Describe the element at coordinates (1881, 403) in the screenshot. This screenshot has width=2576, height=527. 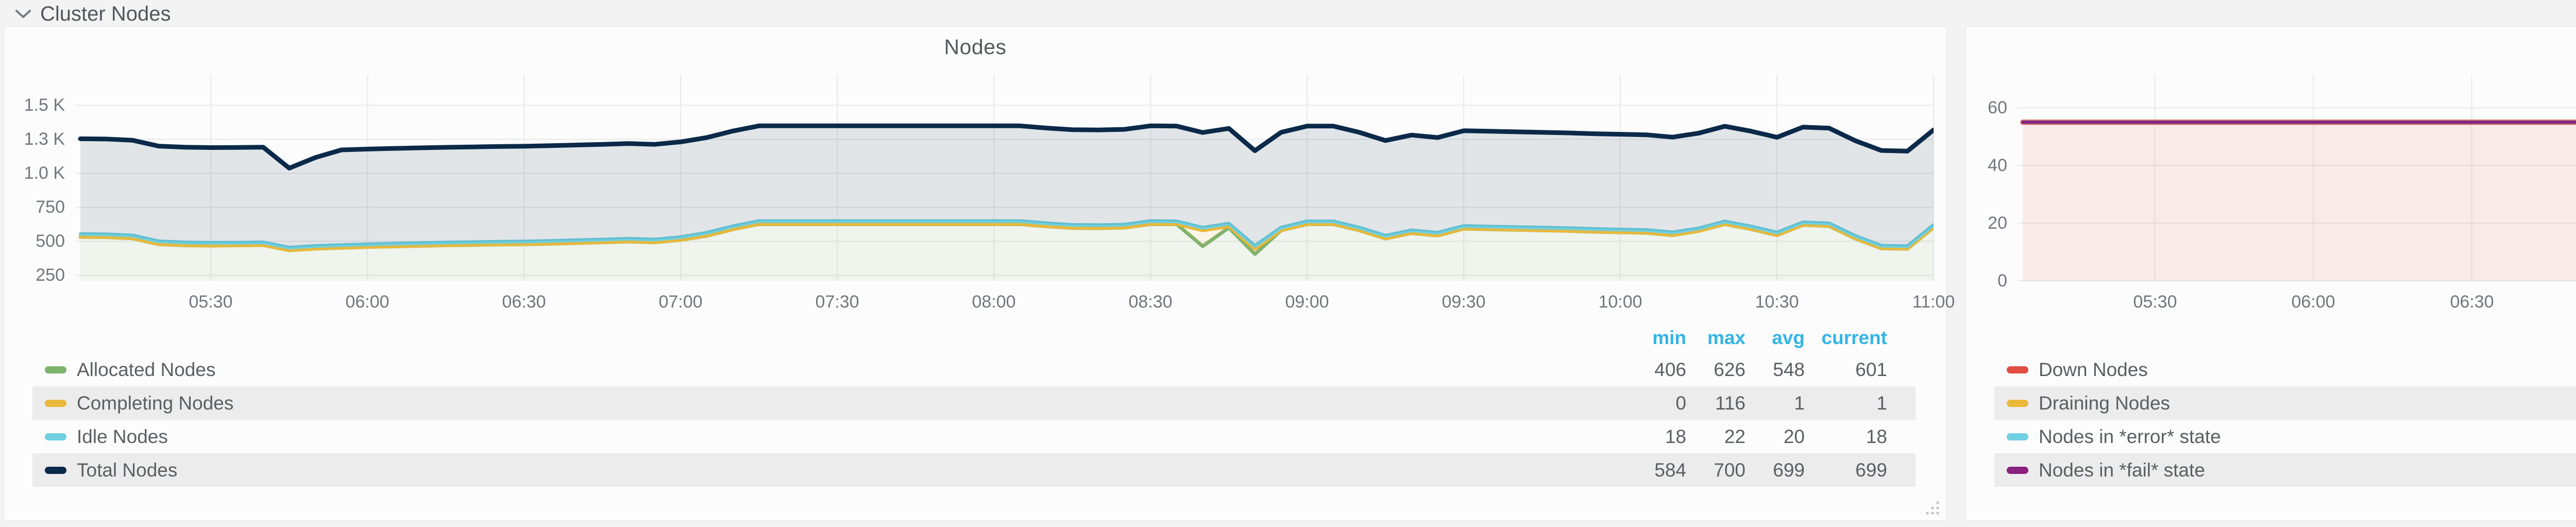
I see `legend-value-current: 1` at that location.